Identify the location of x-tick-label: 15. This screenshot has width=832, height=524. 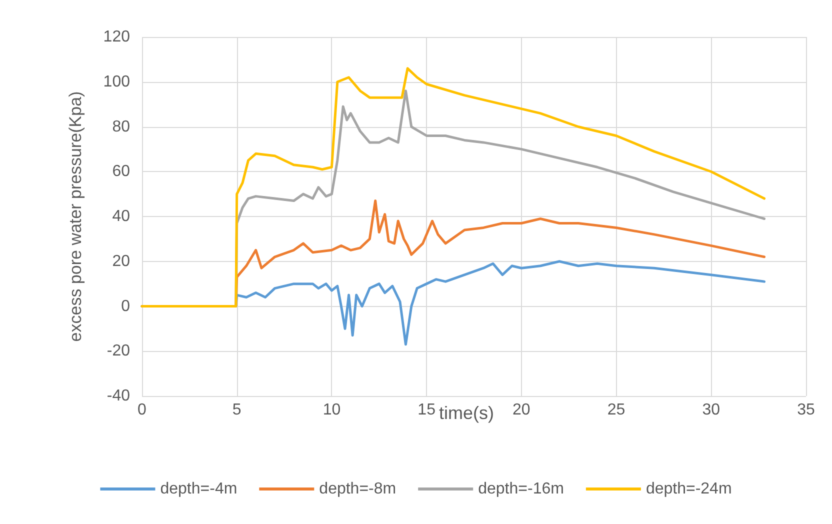
(427, 410).